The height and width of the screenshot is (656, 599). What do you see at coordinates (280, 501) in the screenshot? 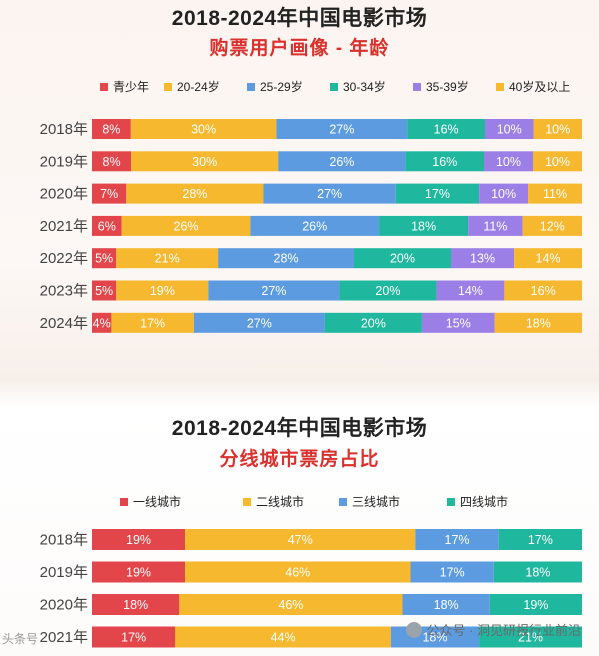
I see `legend-label: 二线城市` at bounding box center [280, 501].